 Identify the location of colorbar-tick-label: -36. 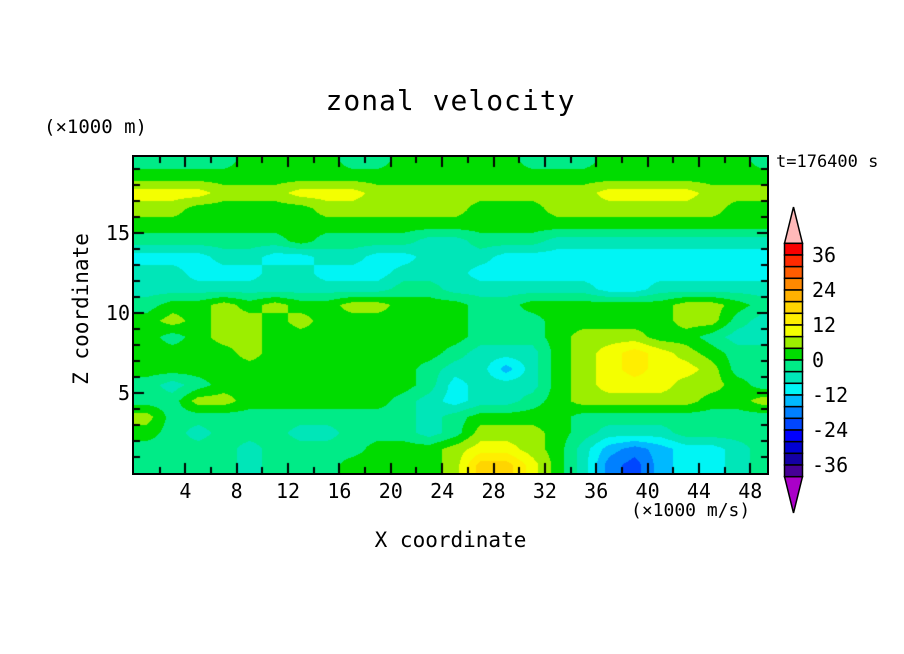
(830, 465).